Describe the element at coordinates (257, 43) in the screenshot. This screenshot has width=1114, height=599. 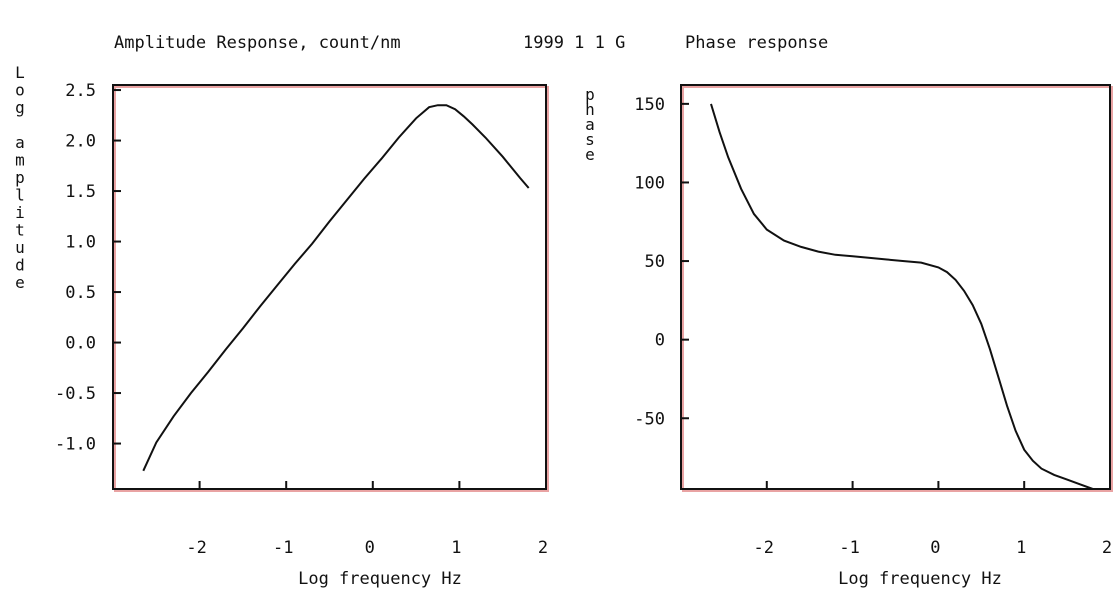
I see `amplitude-title: Amplitude Response, count/nm` at that location.